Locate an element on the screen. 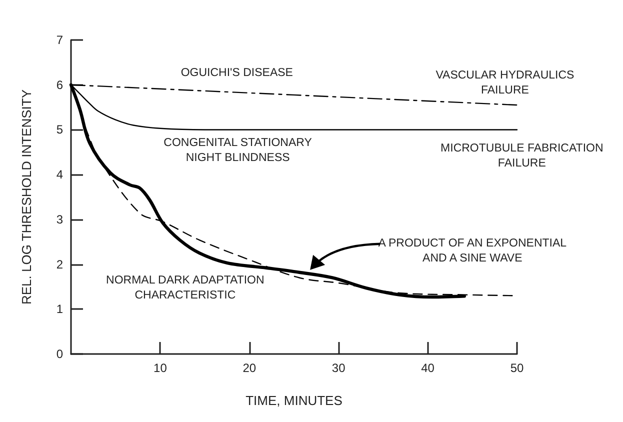 Image resolution: width=623 pixels, height=422 pixels. y-tick-label: 0 is located at coordinates (60, 354).